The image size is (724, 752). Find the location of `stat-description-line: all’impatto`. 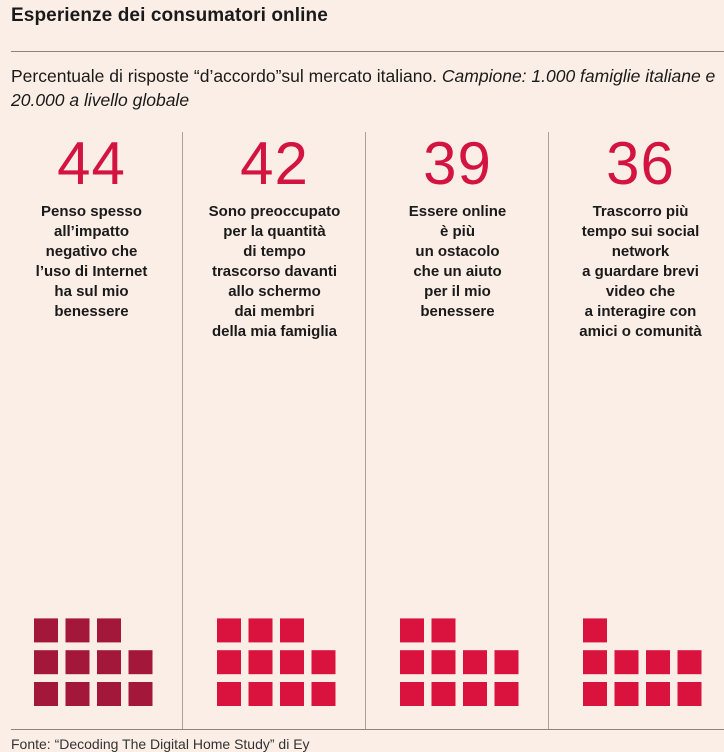

stat-description-line: all’impatto is located at coordinates (91, 231).